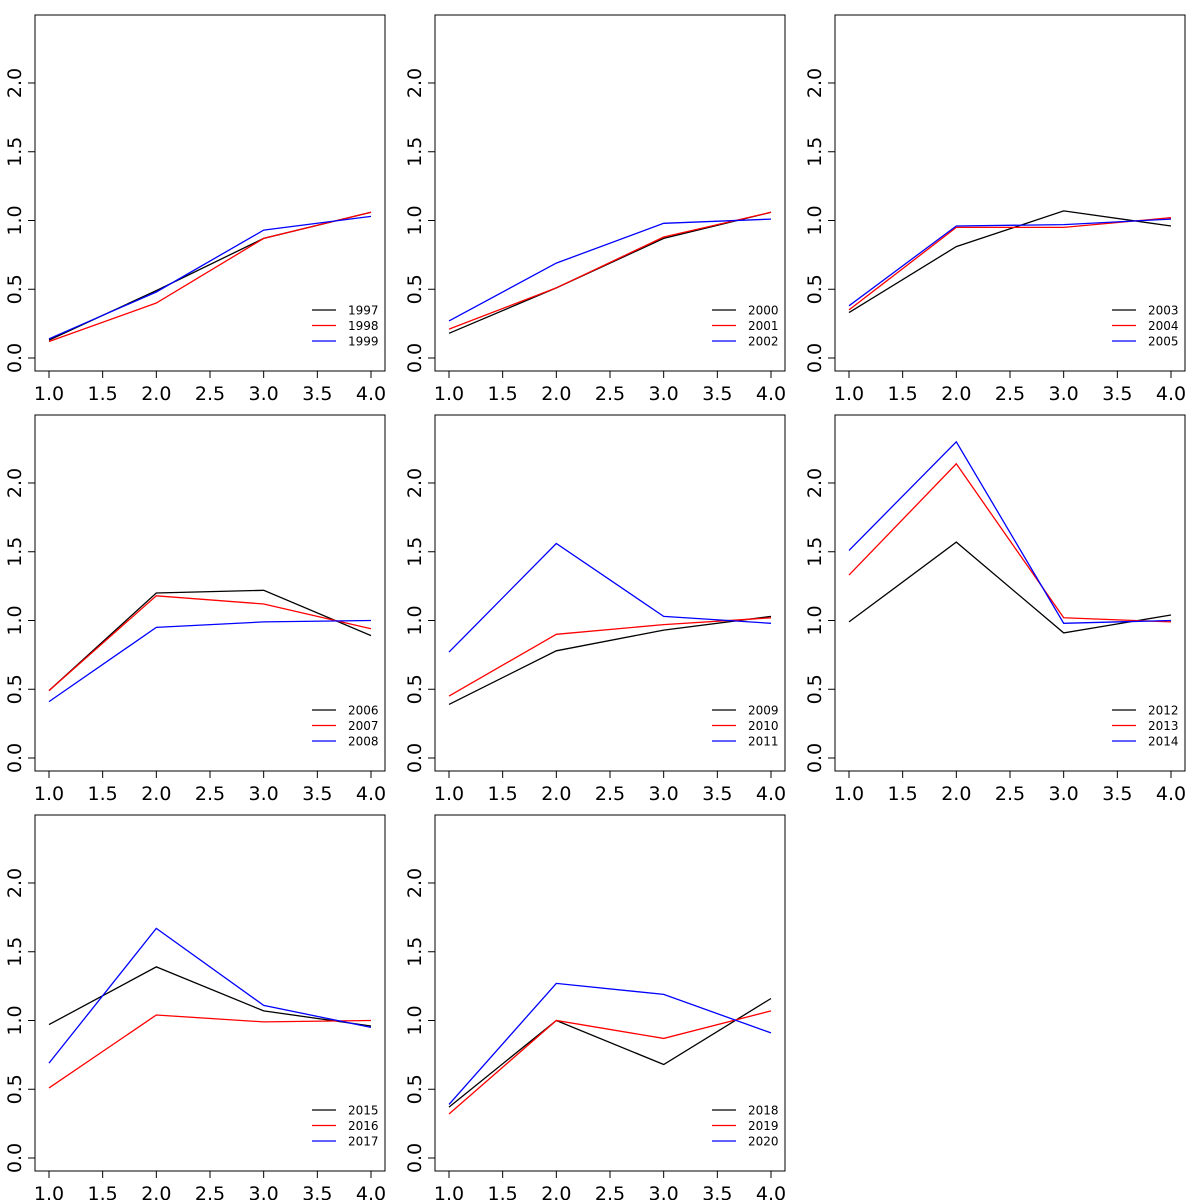 The height and width of the screenshot is (1200, 1200). What do you see at coordinates (363, 1142) in the screenshot?
I see `legend-label: 2017` at bounding box center [363, 1142].